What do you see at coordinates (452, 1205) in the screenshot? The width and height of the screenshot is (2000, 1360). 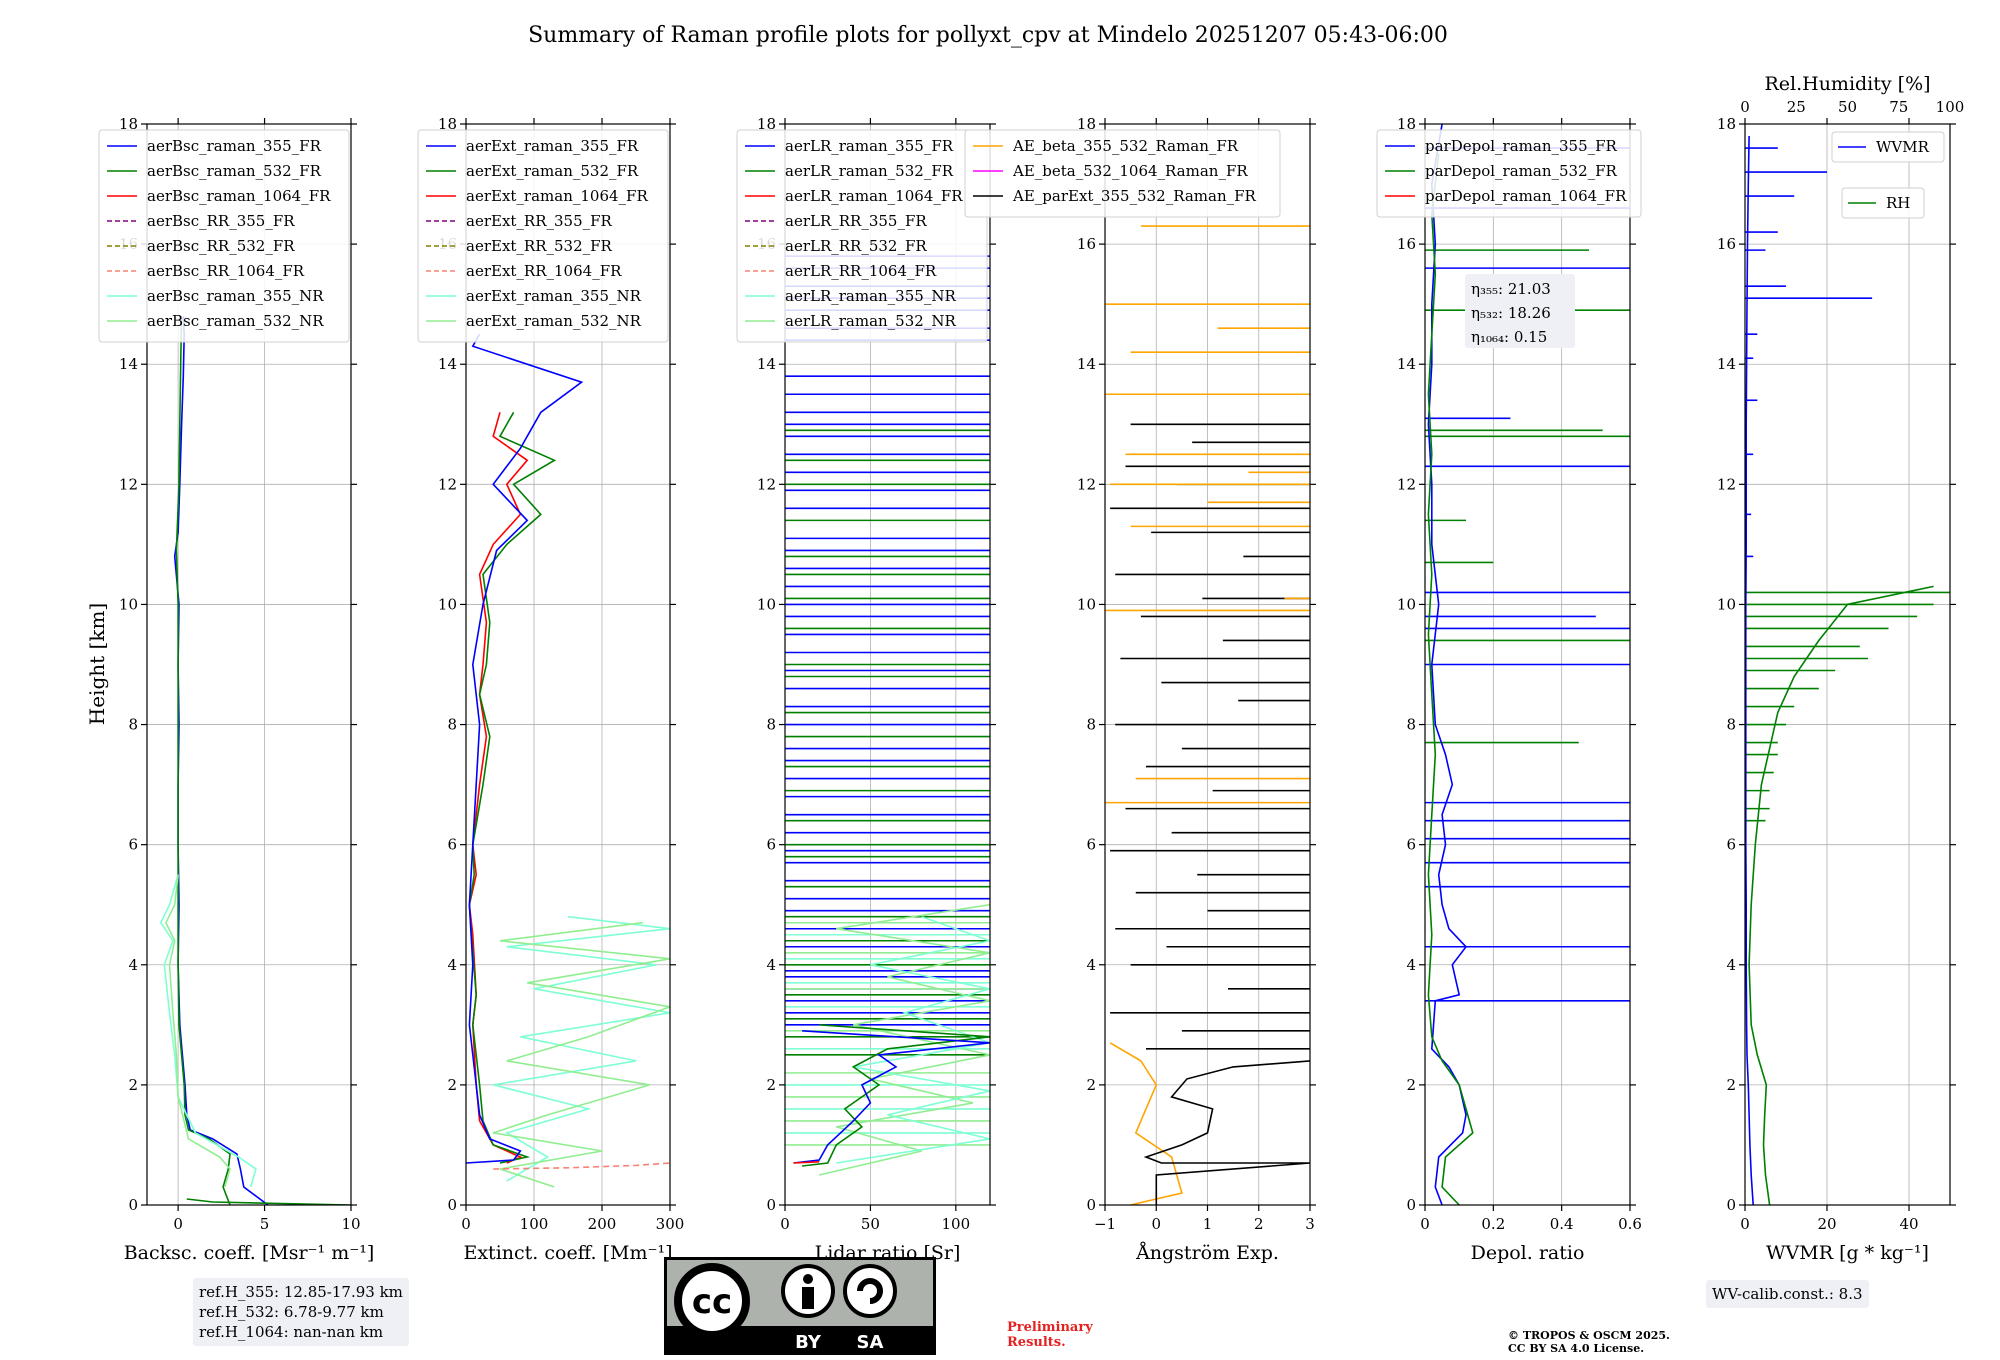 I see `y-tick-label: 0` at bounding box center [452, 1205].